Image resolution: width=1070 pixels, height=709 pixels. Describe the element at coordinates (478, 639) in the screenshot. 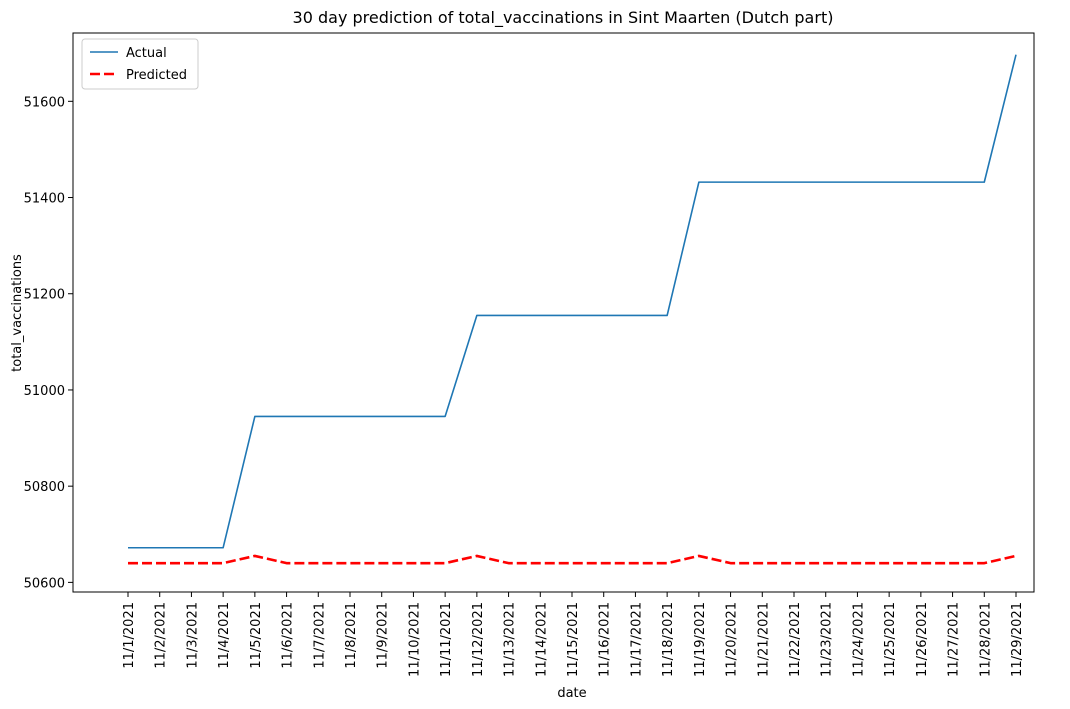

I see `x-tick-label: 11/12/2021` at that location.